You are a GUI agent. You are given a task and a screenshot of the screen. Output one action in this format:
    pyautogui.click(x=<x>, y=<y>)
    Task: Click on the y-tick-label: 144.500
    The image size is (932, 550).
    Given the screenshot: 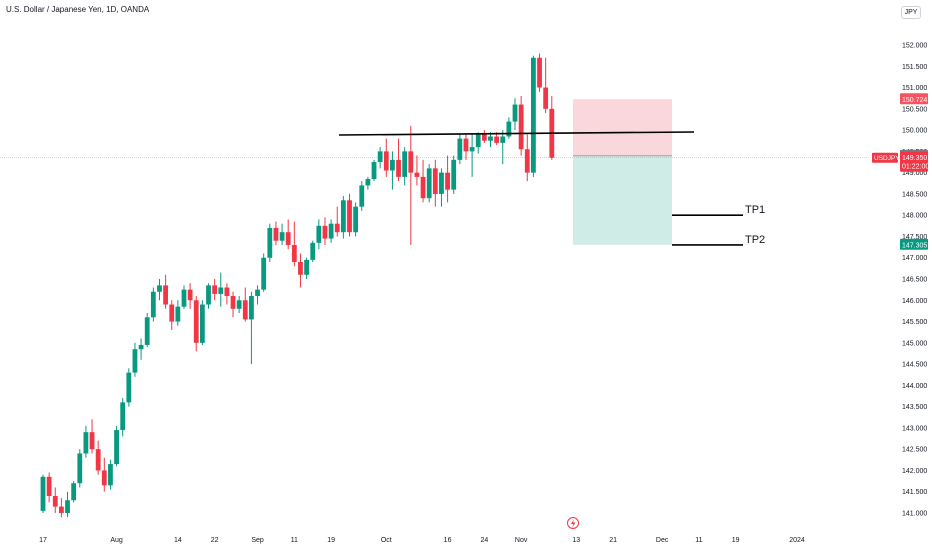 What is the action you would take?
    pyautogui.click(x=914, y=365)
    